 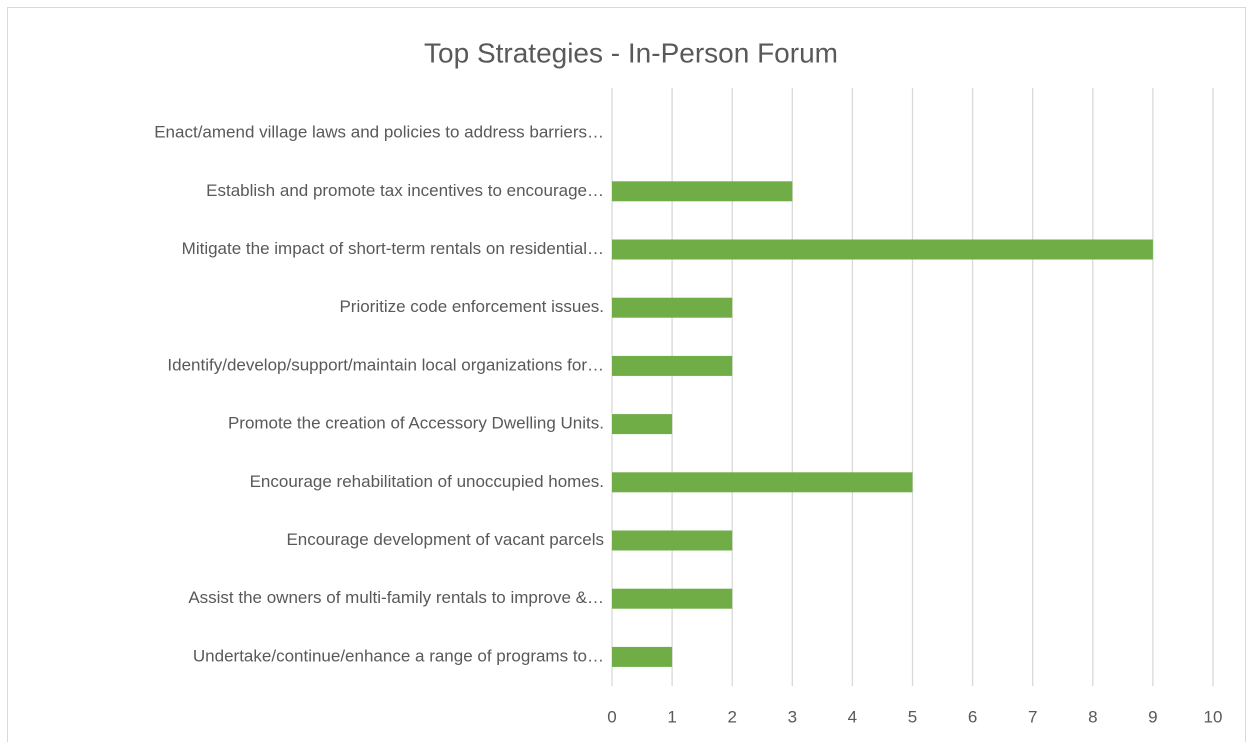 What do you see at coordinates (631, 52) in the screenshot?
I see `chart-title: Top Strategies - In-Person Forum` at bounding box center [631, 52].